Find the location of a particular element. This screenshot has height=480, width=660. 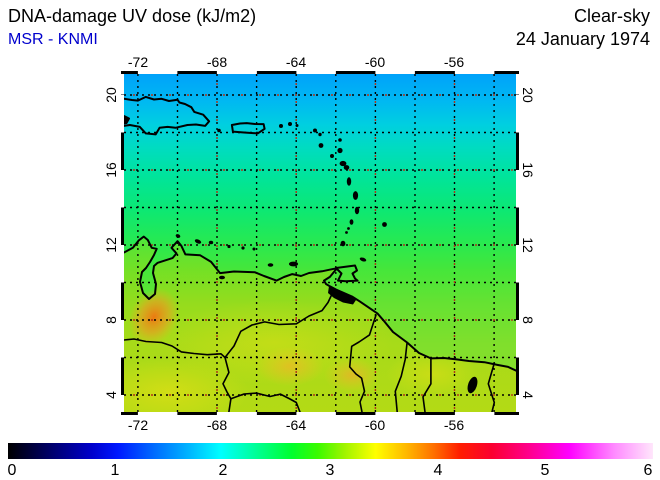

x-tick-top: -56 is located at coordinates (454, 62).